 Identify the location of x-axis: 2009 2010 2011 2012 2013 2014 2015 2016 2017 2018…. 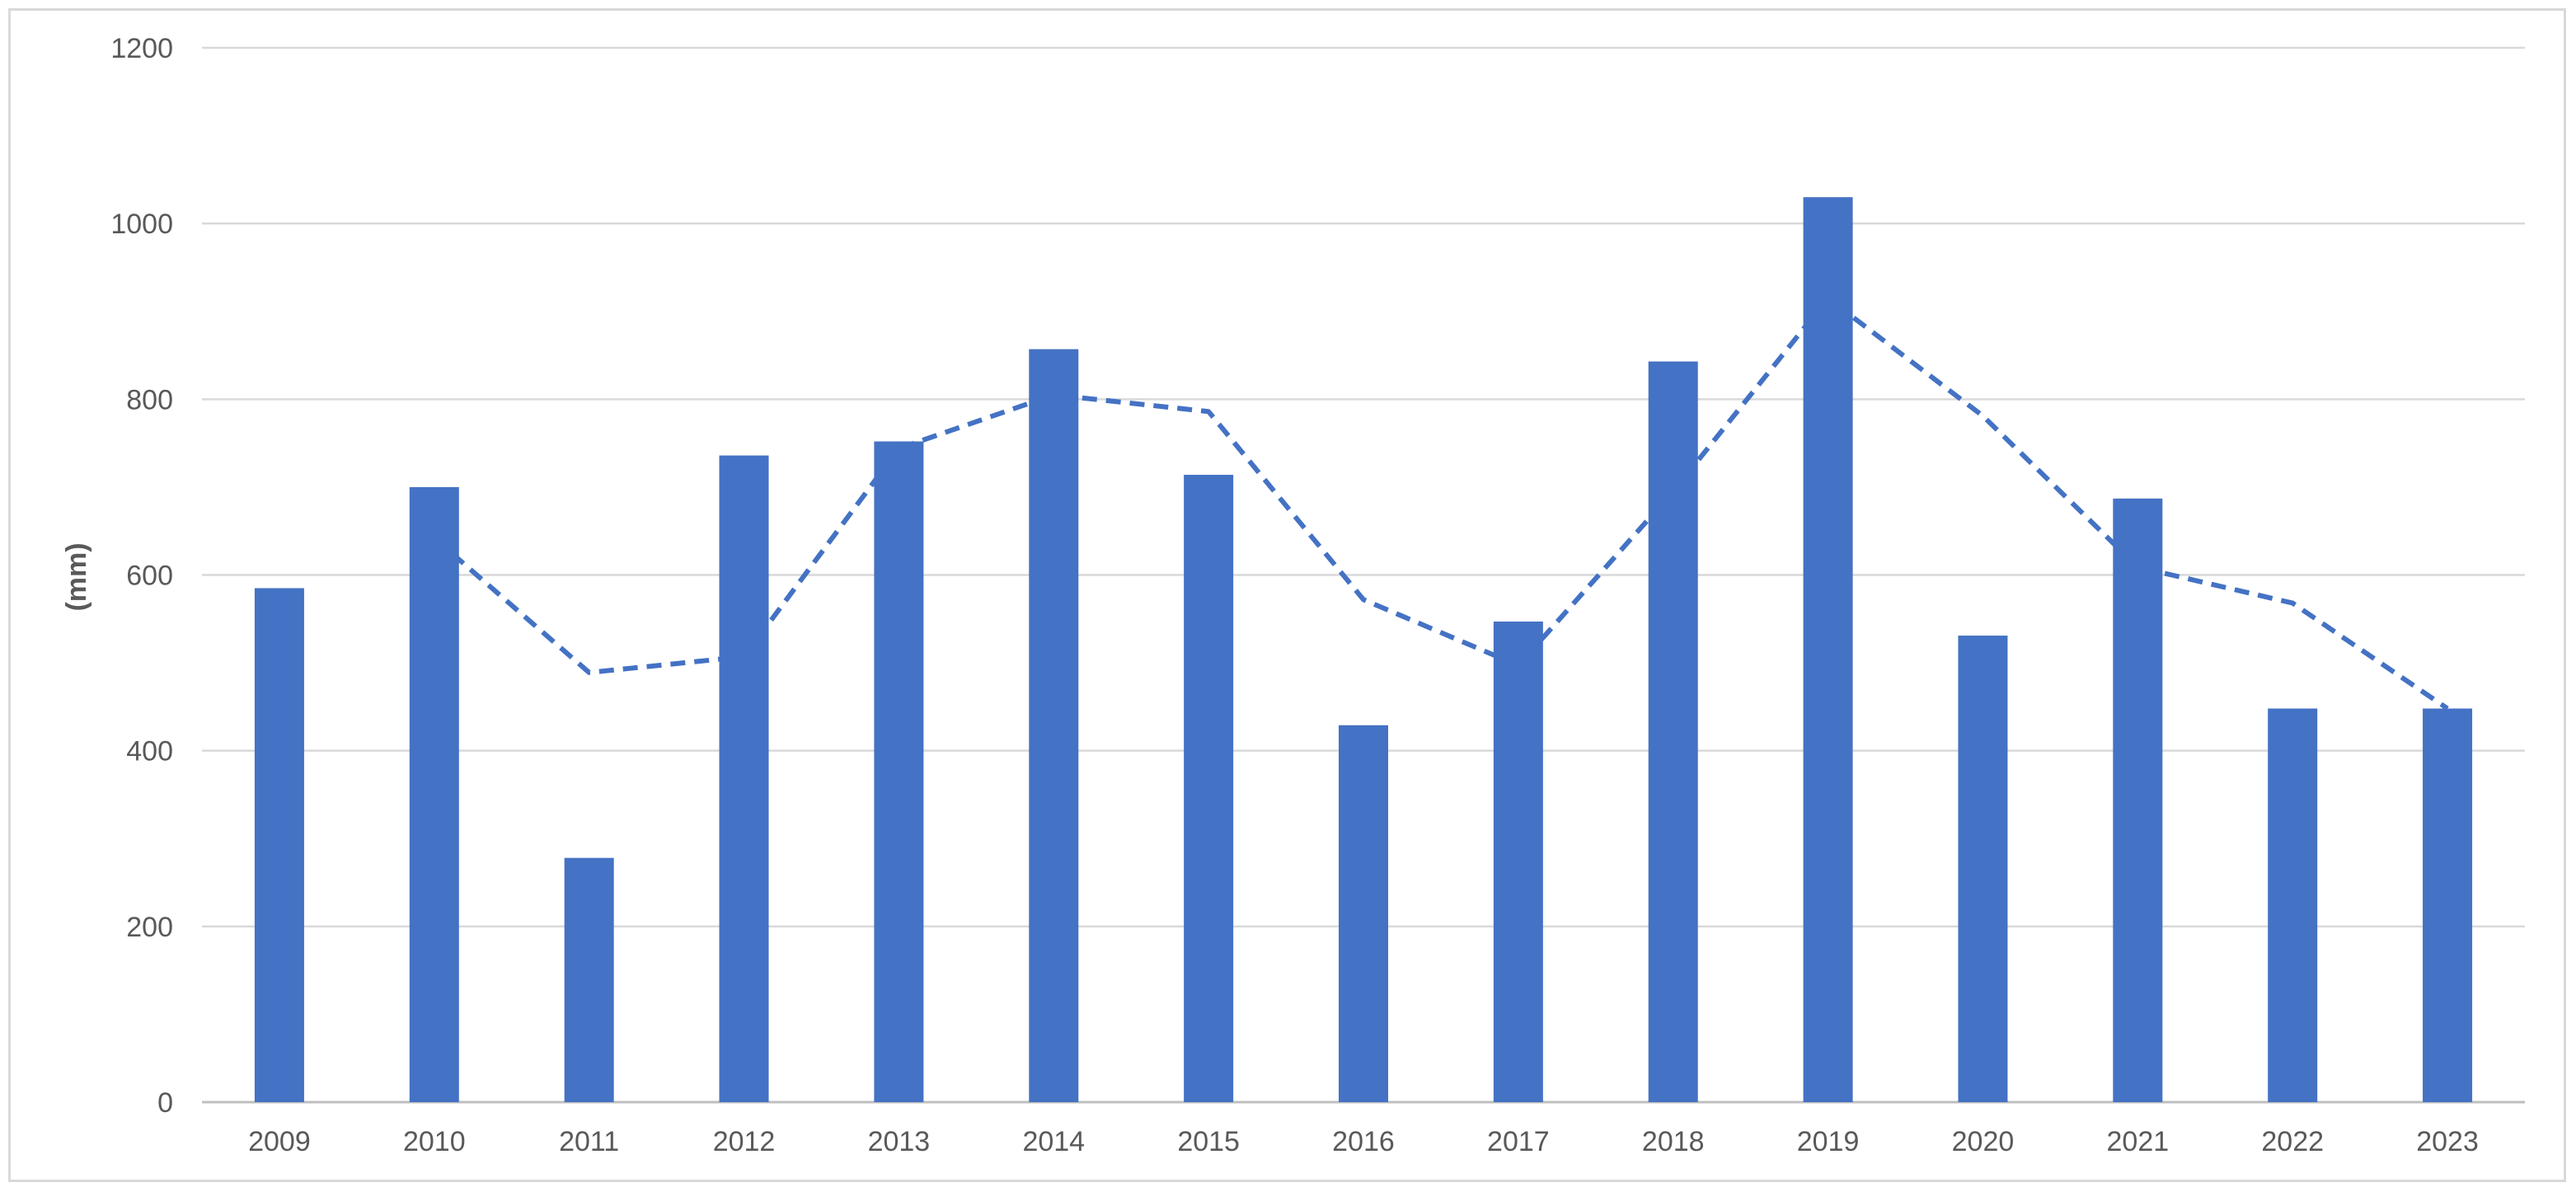
(1364, 1141).